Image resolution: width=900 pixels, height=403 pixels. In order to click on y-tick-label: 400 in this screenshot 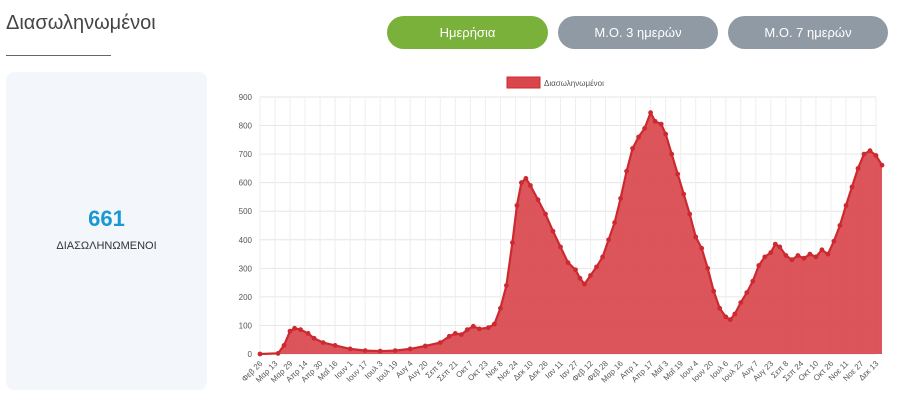, I will do `click(246, 240)`.